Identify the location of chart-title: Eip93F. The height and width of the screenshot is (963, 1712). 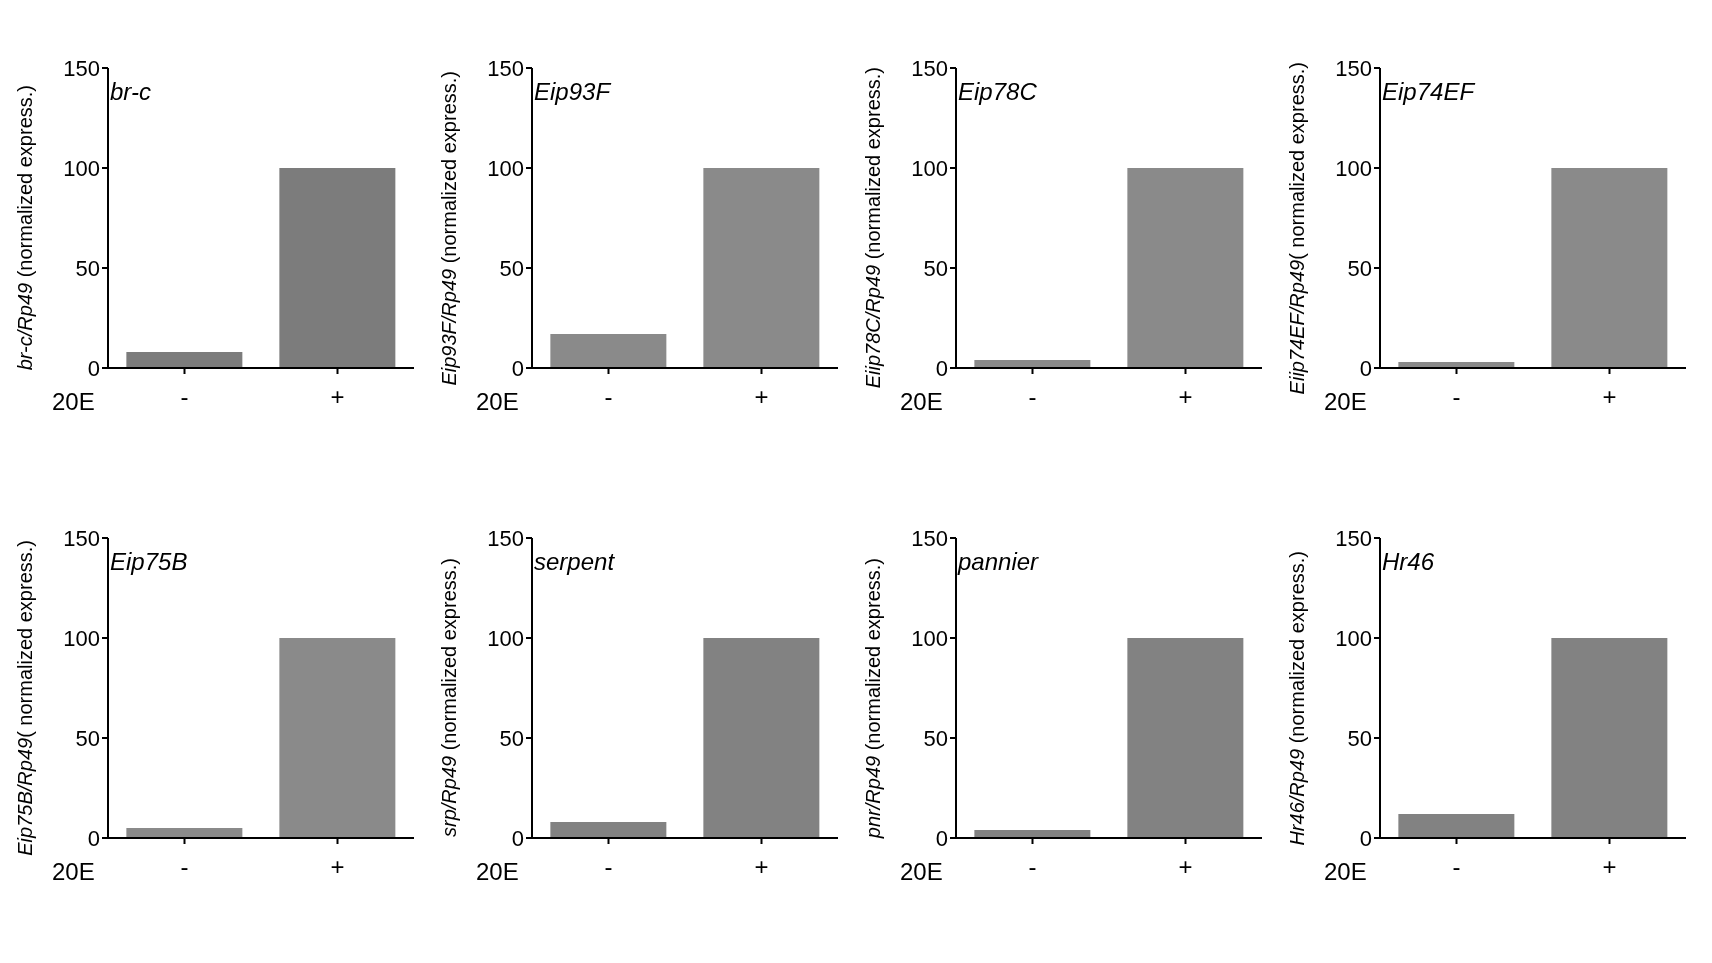
(572, 92).